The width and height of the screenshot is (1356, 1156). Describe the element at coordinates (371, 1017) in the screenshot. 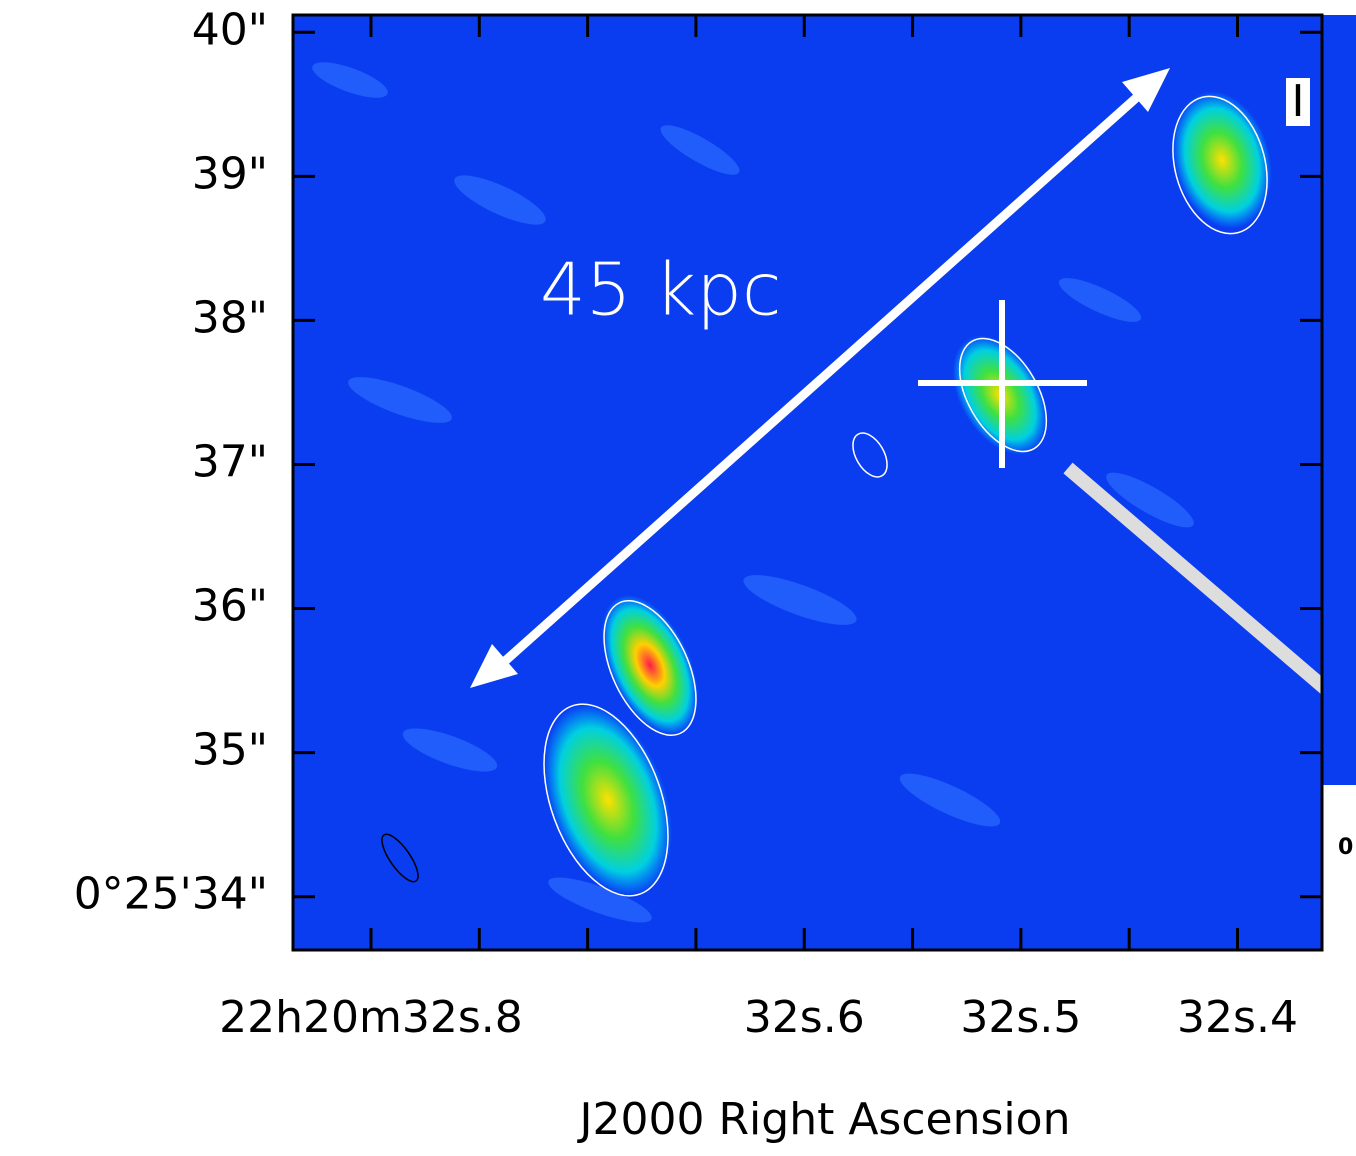

I see `x-tick-label: 22h20m32s.8` at that location.